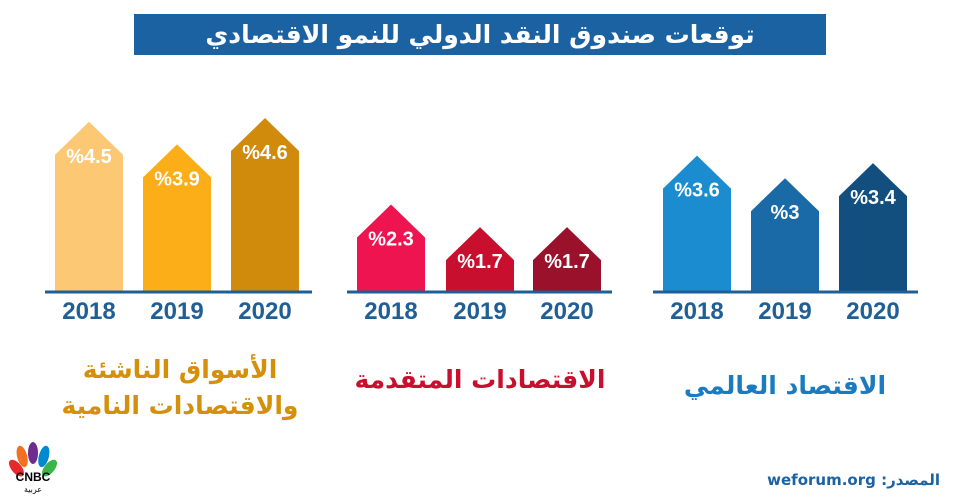 The width and height of the screenshot is (960, 497). What do you see at coordinates (89, 157) in the screenshot?
I see `data-label: %4.5` at bounding box center [89, 157].